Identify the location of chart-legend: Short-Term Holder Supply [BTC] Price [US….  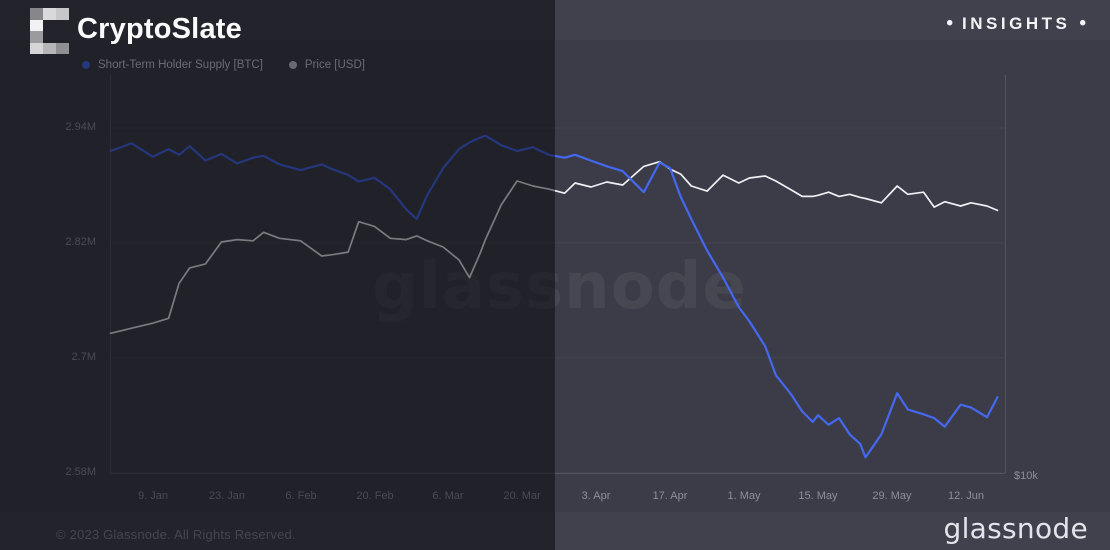
(223, 65).